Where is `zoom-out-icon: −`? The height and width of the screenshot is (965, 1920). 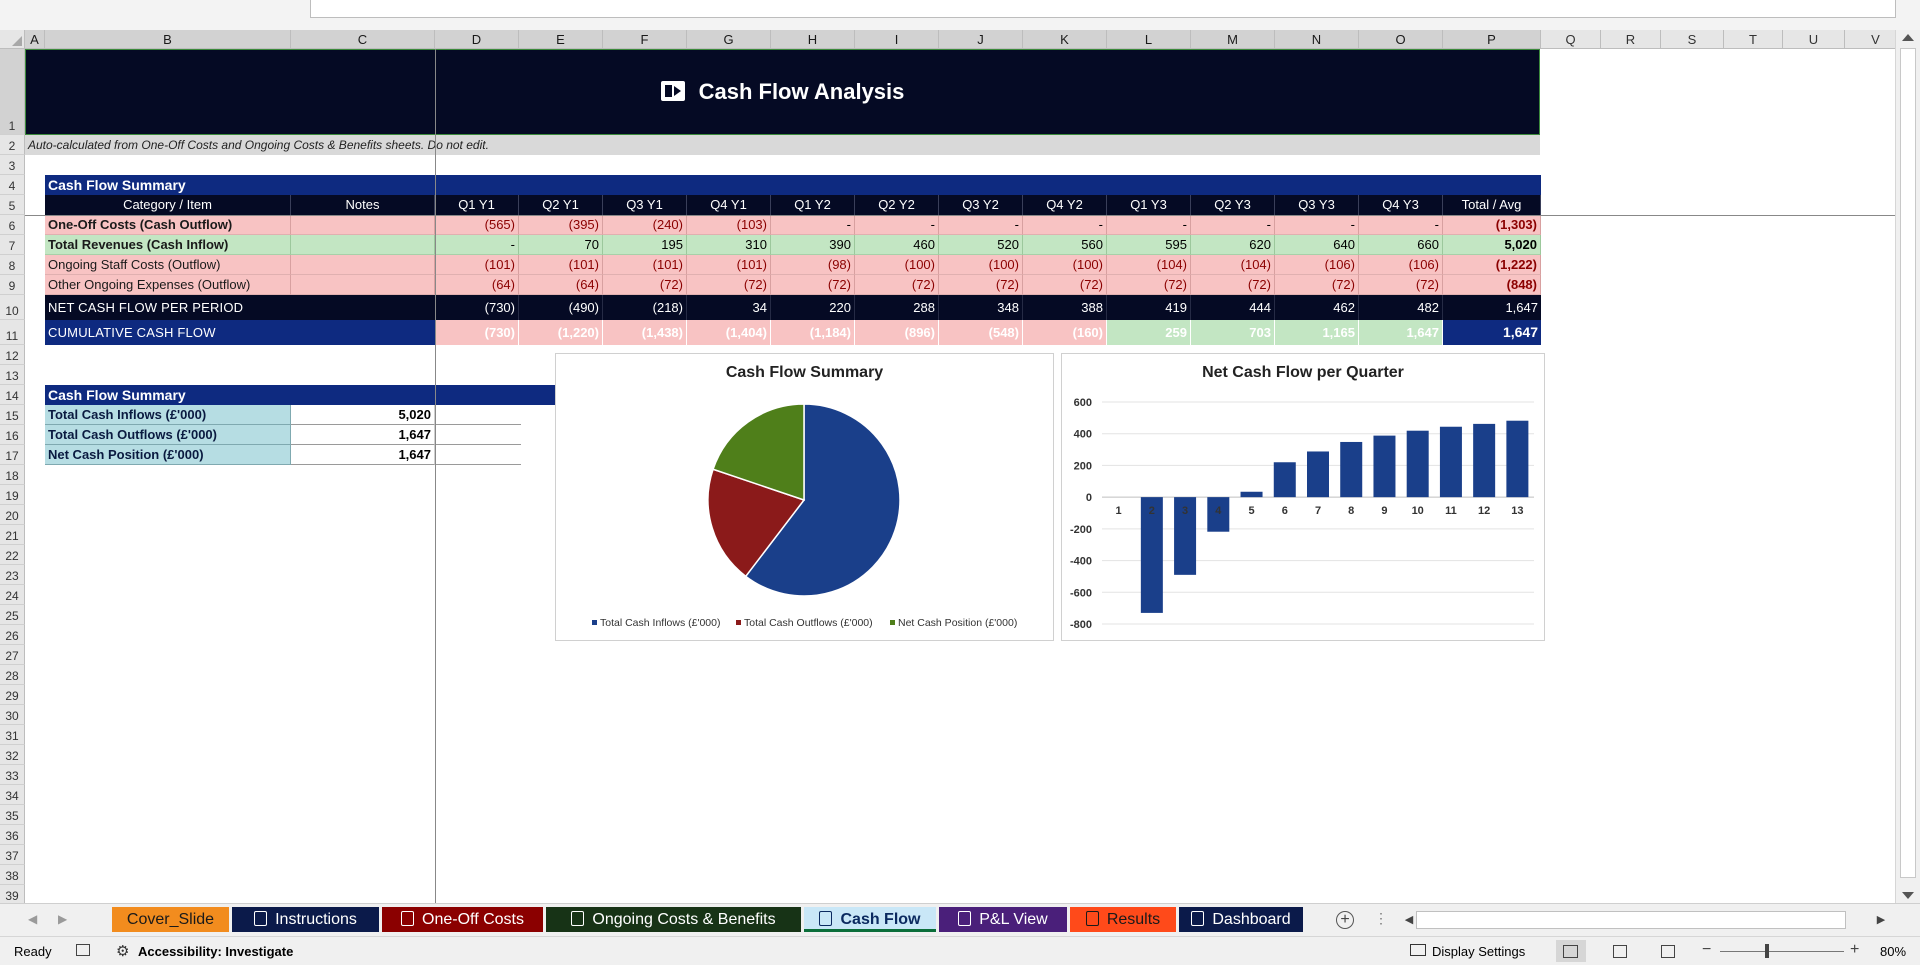 zoom-out-icon: − is located at coordinates (1707, 949).